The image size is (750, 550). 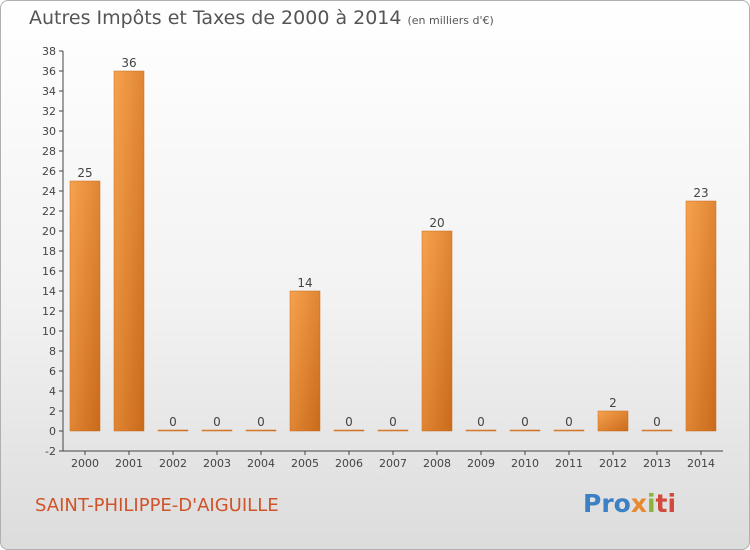 What do you see at coordinates (173, 422) in the screenshot?
I see `data-label-2002: 0` at bounding box center [173, 422].